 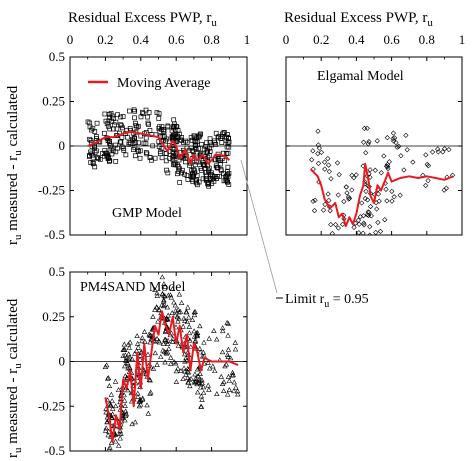 What do you see at coordinates (360, 76) in the screenshot?
I see `elgamal-model-title: Elgamal Model` at bounding box center [360, 76].